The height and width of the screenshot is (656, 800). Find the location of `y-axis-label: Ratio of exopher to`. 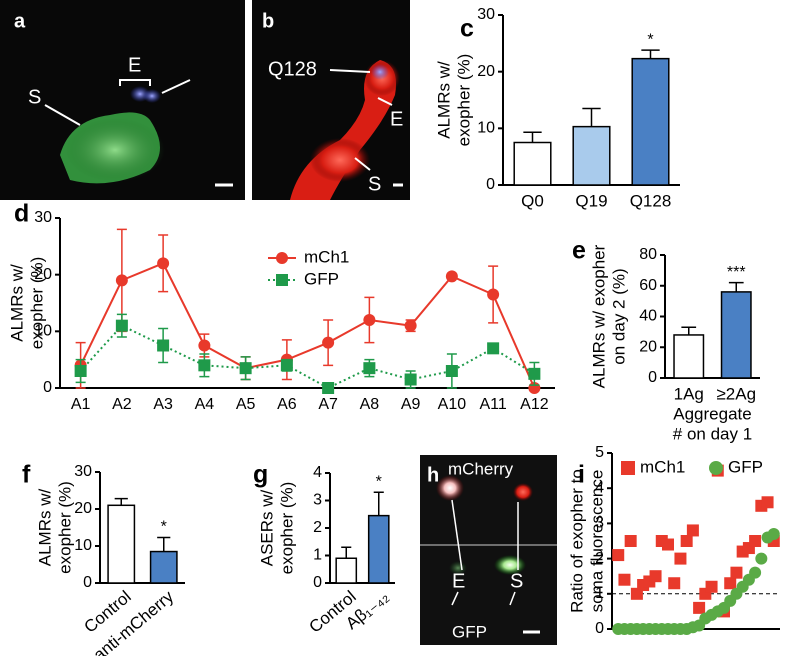

y-axis-label: Ratio of exopher to is located at coordinates (576, 541).